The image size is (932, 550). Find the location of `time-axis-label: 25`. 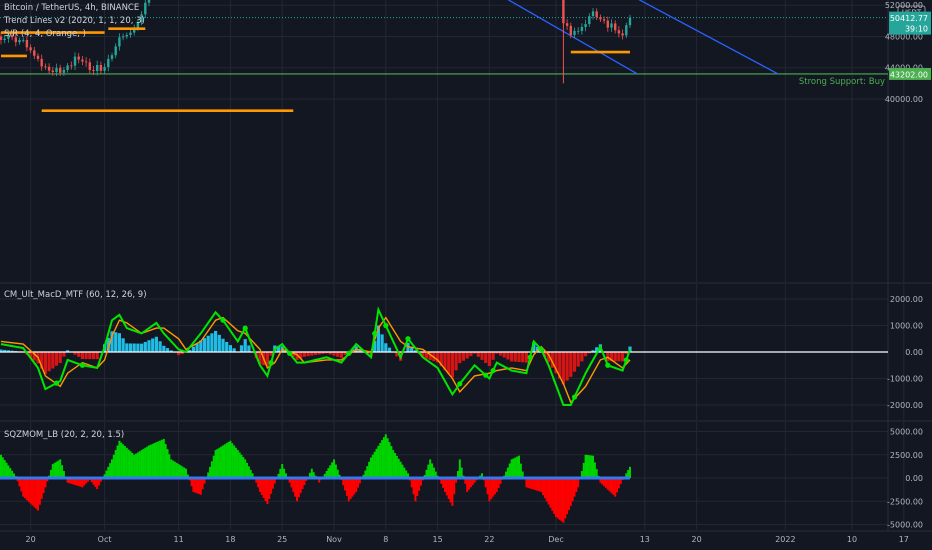

time-axis-label: 25 is located at coordinates (282, 539).